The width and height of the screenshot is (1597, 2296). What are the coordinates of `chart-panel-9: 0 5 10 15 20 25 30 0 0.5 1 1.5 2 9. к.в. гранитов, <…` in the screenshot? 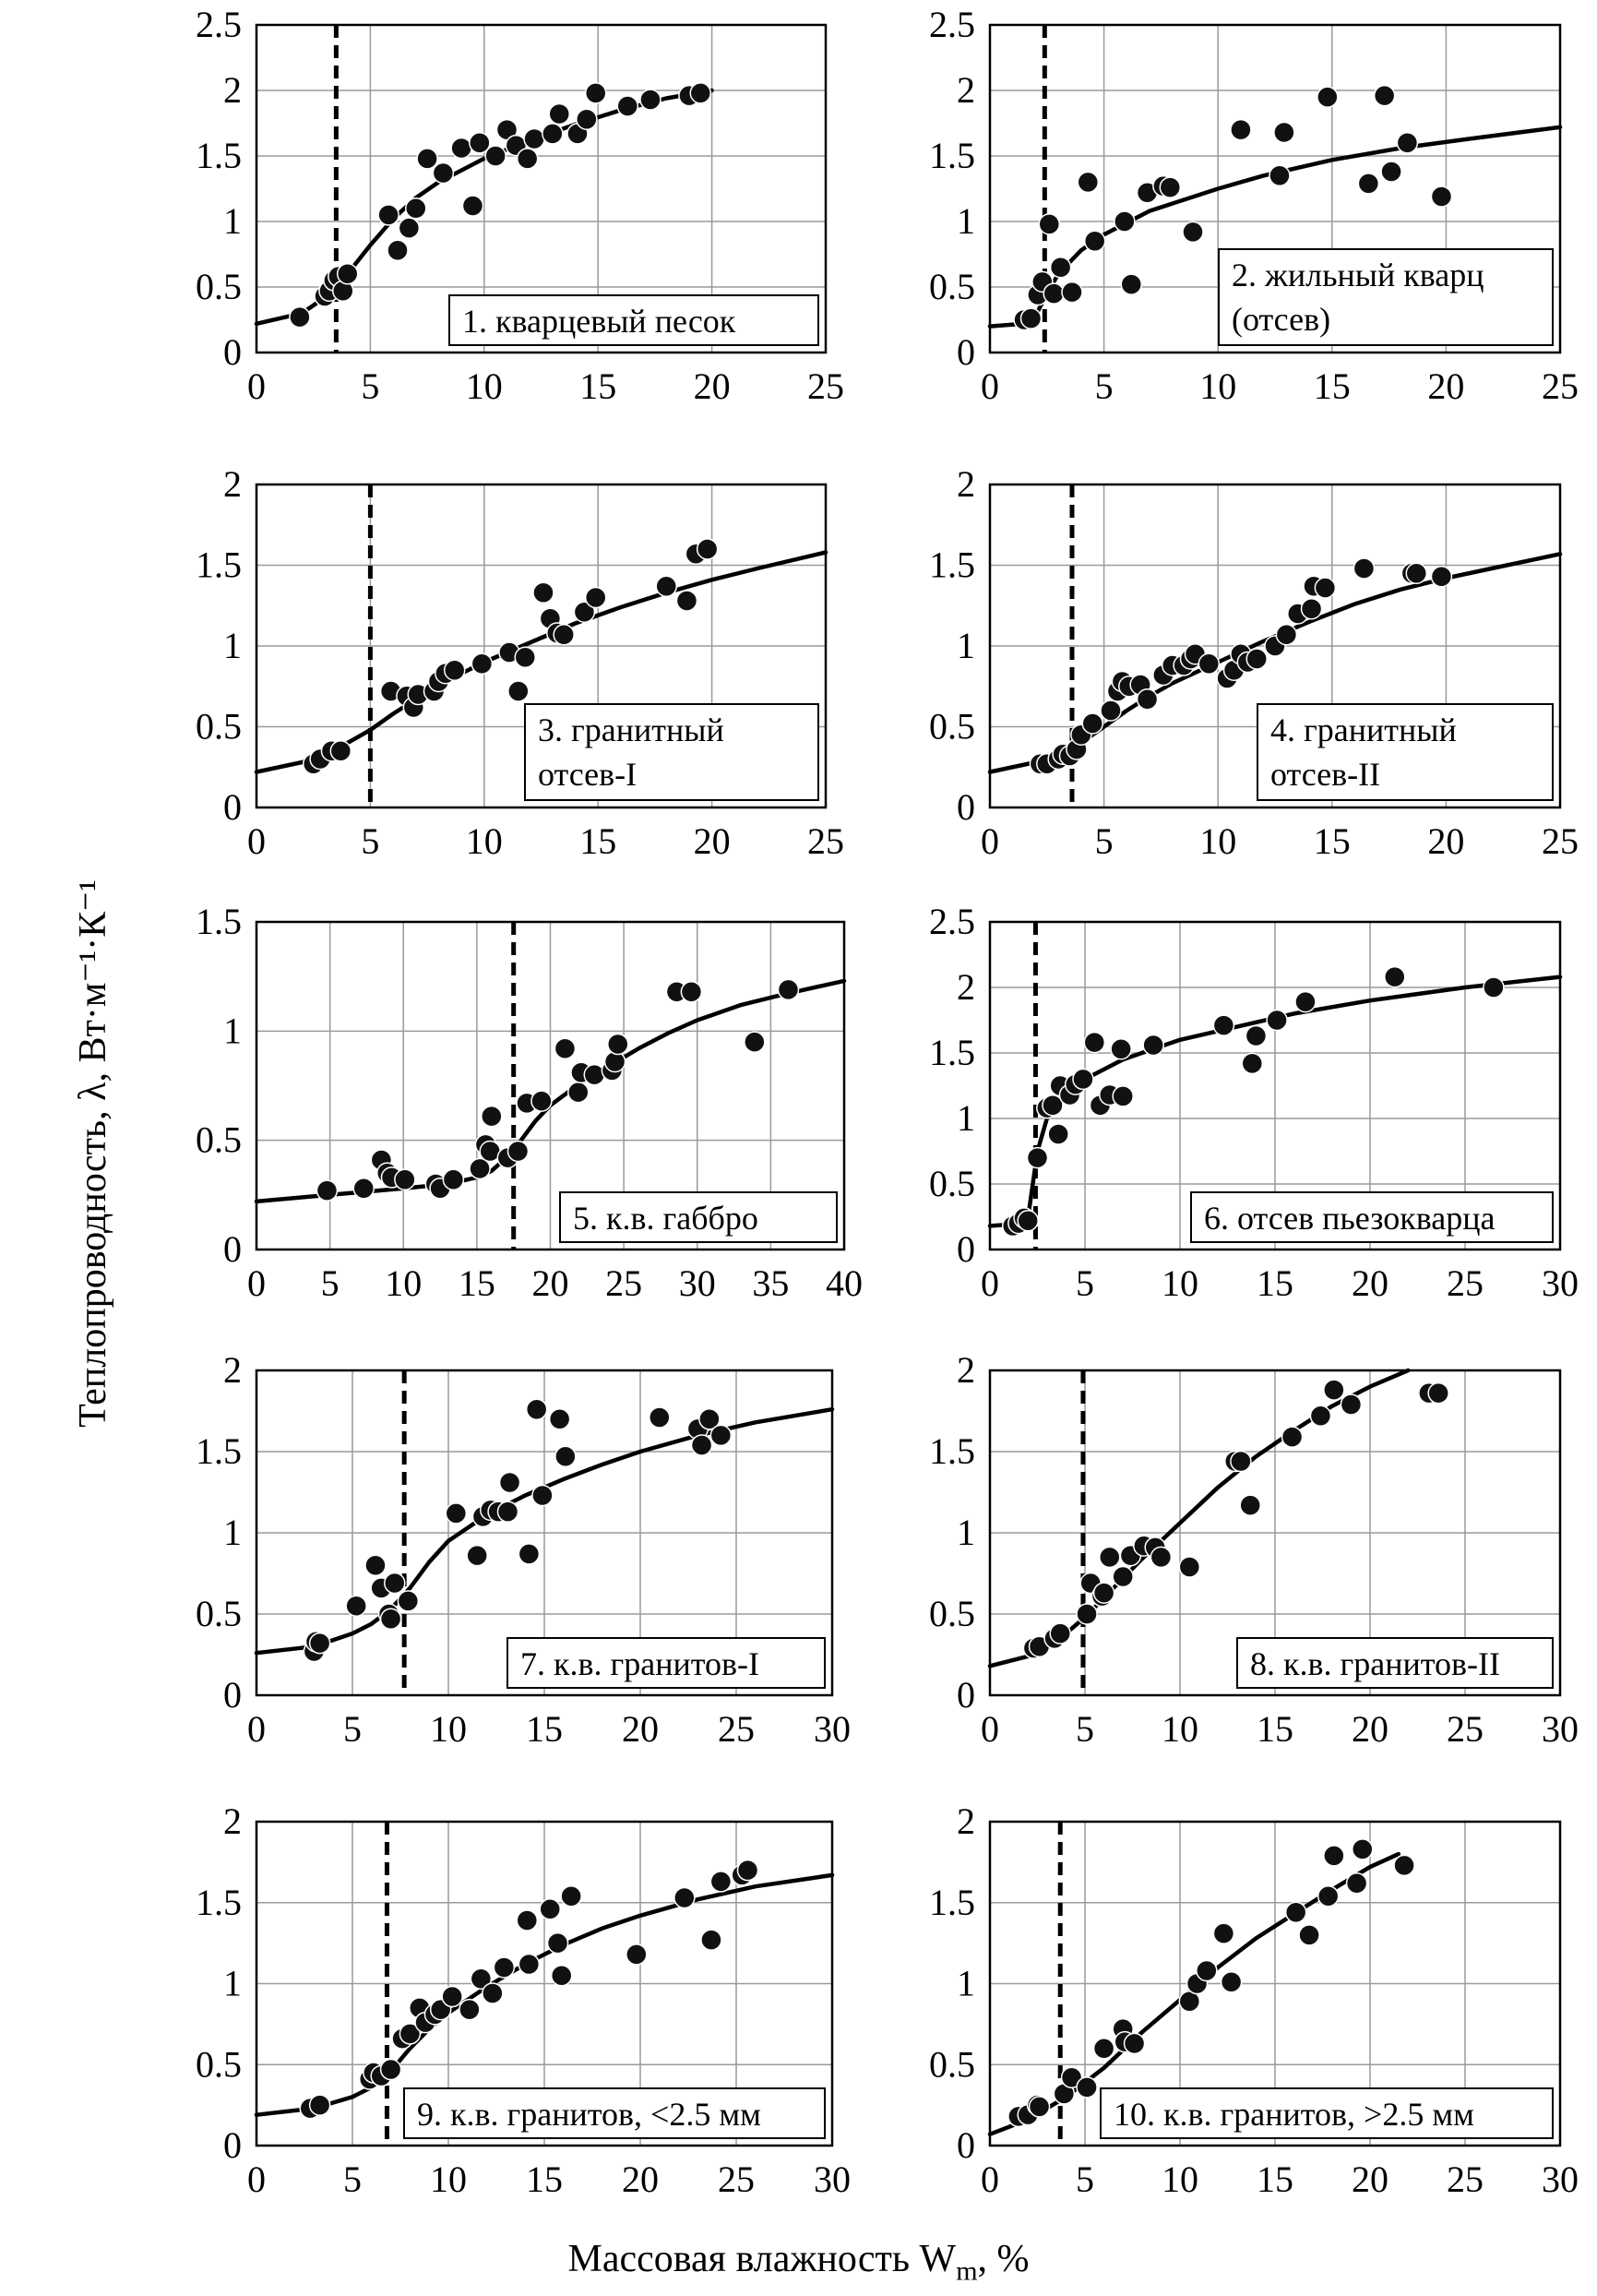 It's located at (523, 2000).